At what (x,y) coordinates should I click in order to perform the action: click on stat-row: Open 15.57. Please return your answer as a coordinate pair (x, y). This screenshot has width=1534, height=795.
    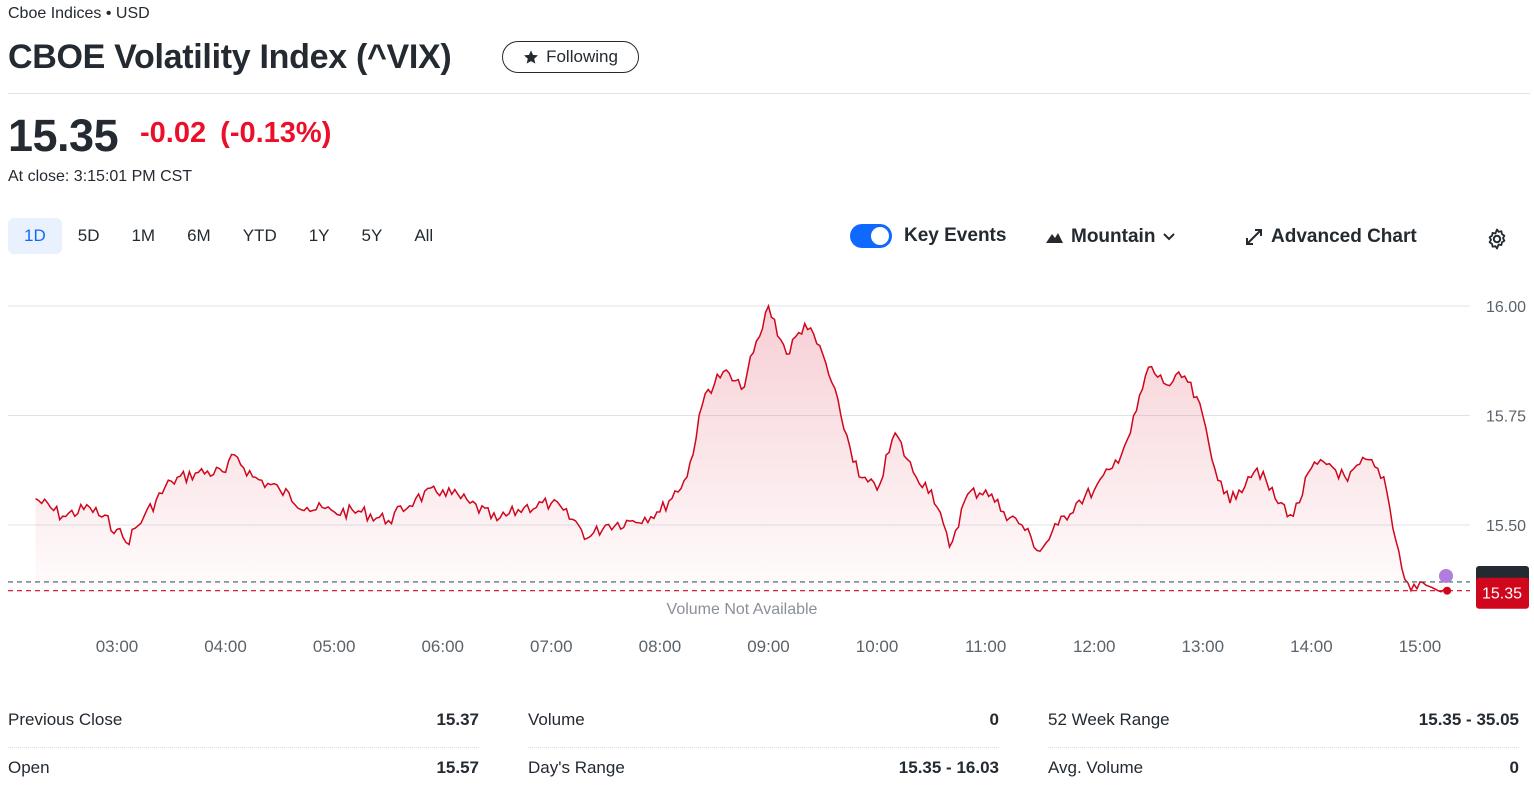
    Looking at the image, I should click on (243, 771).